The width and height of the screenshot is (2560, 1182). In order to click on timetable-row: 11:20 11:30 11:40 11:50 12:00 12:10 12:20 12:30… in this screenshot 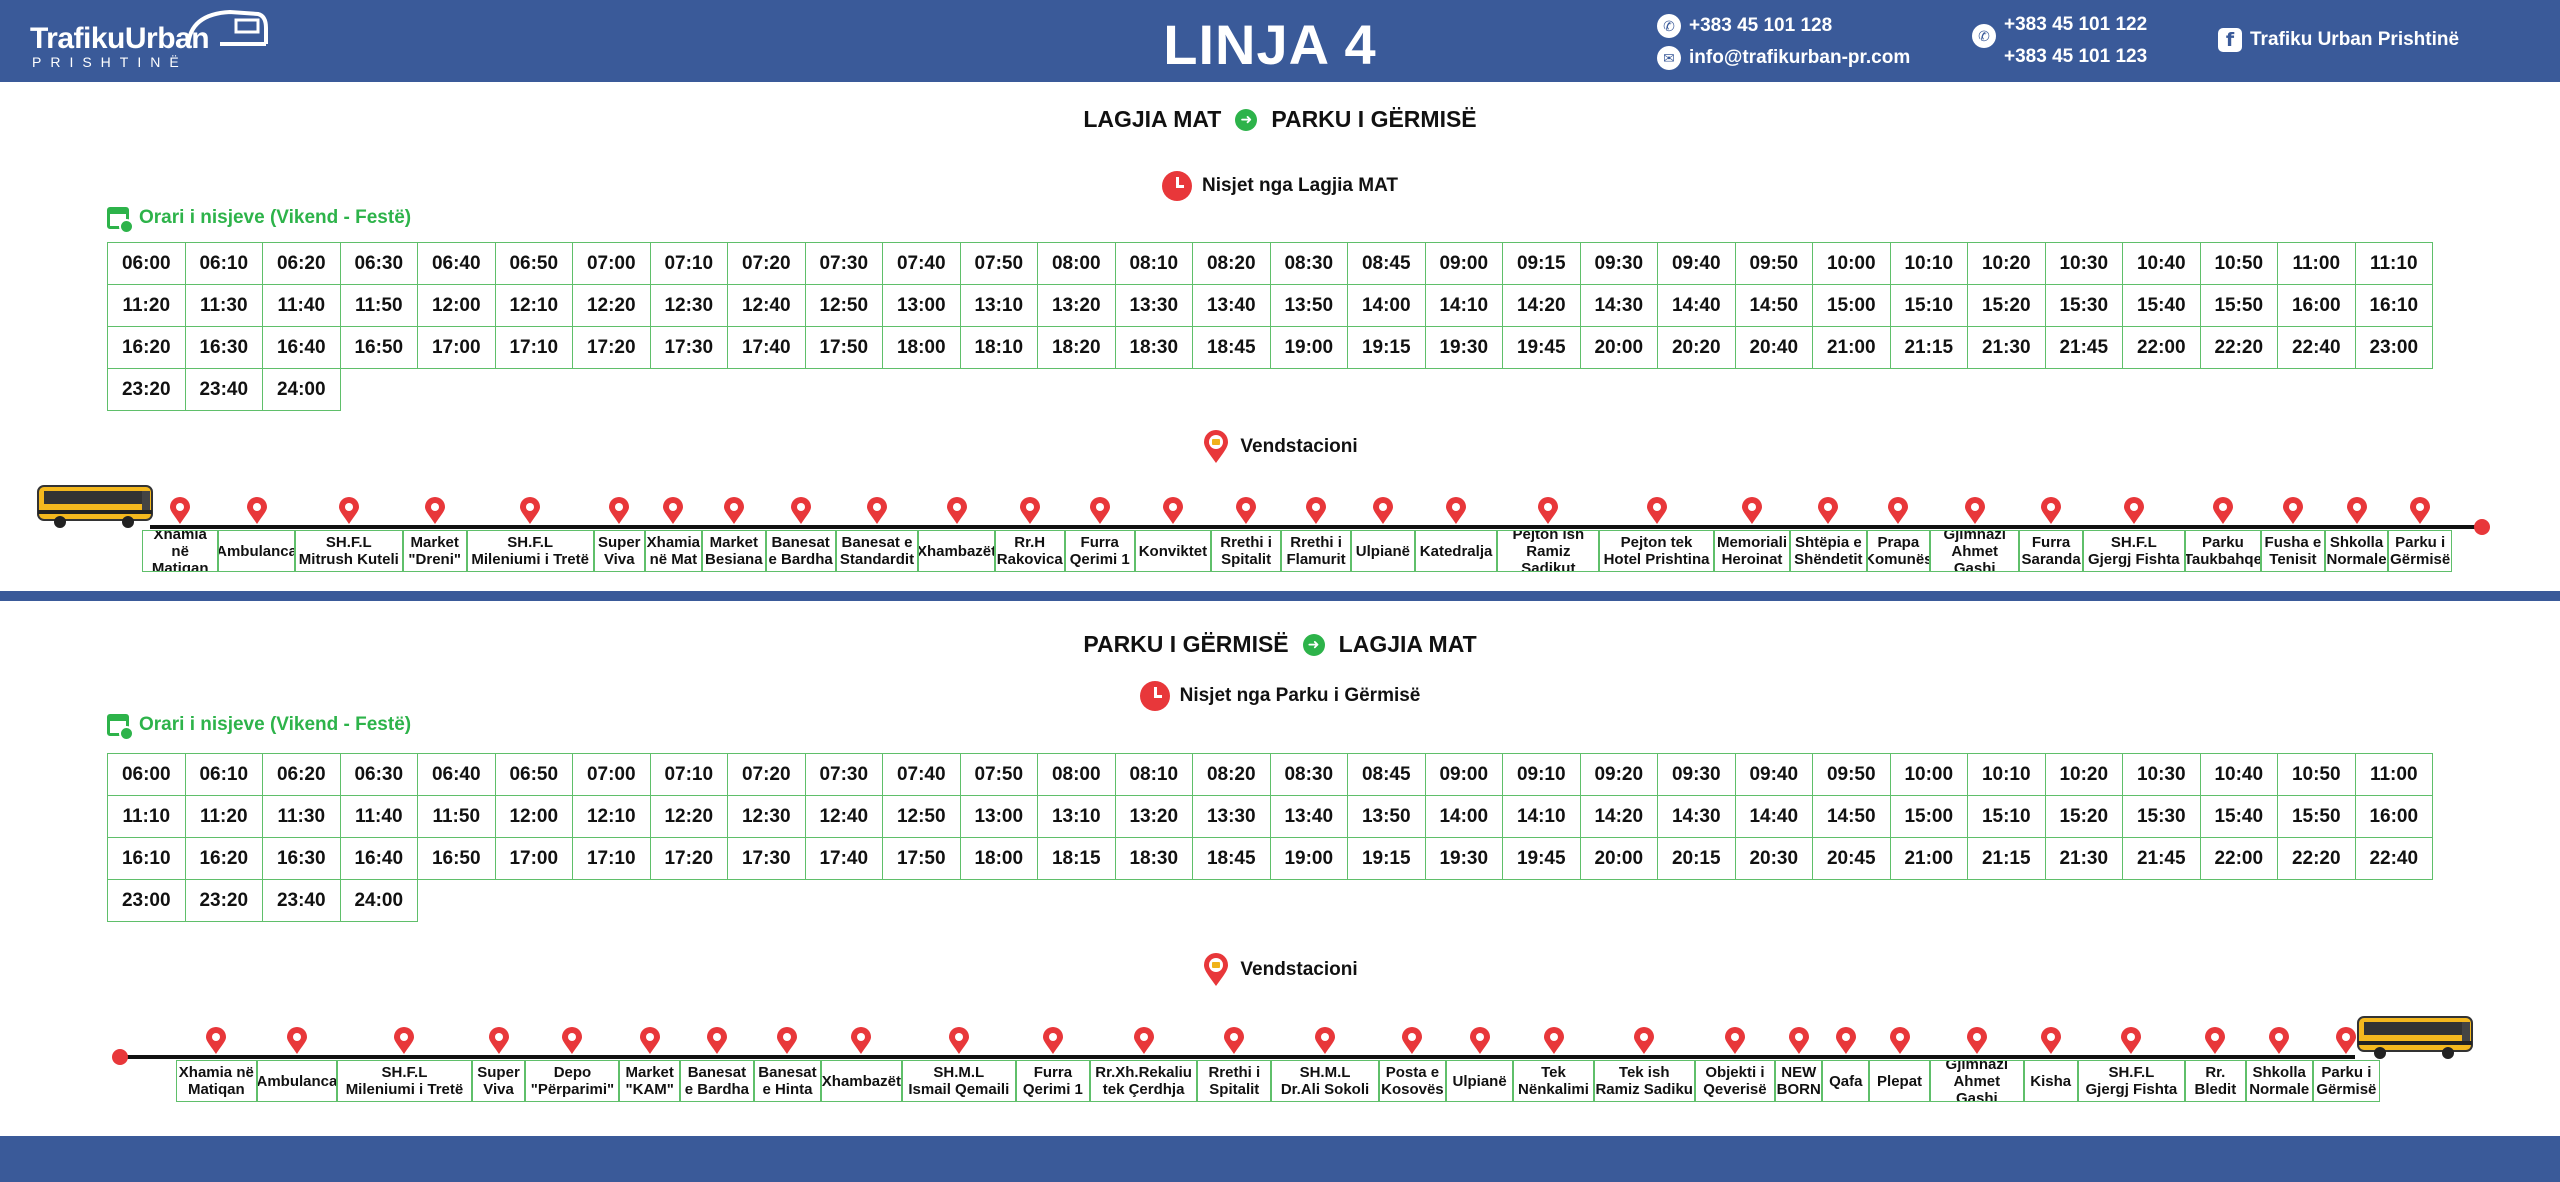, I will do `click(1270, 305)`.